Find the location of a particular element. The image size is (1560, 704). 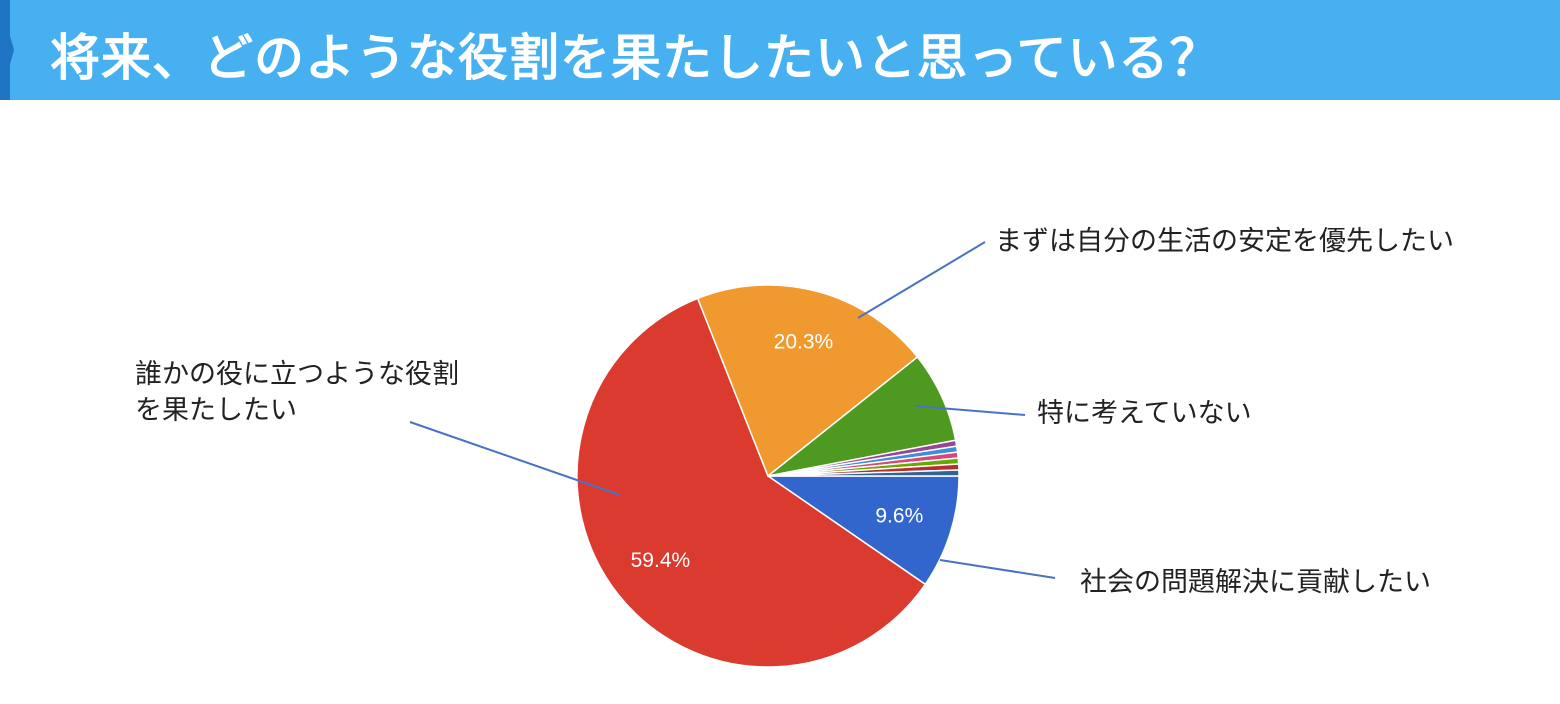

value-label: 20.3% is located at coordinates (804, 342).